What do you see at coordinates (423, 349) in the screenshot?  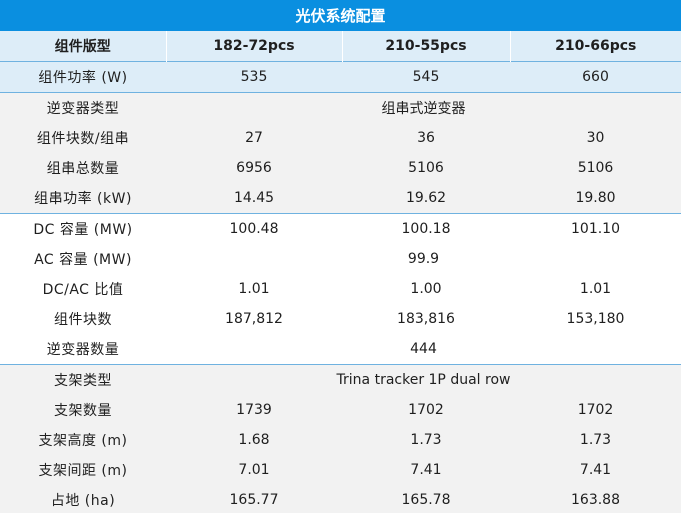 I see `cell-merged: 444` at bounding box center [423, 349].